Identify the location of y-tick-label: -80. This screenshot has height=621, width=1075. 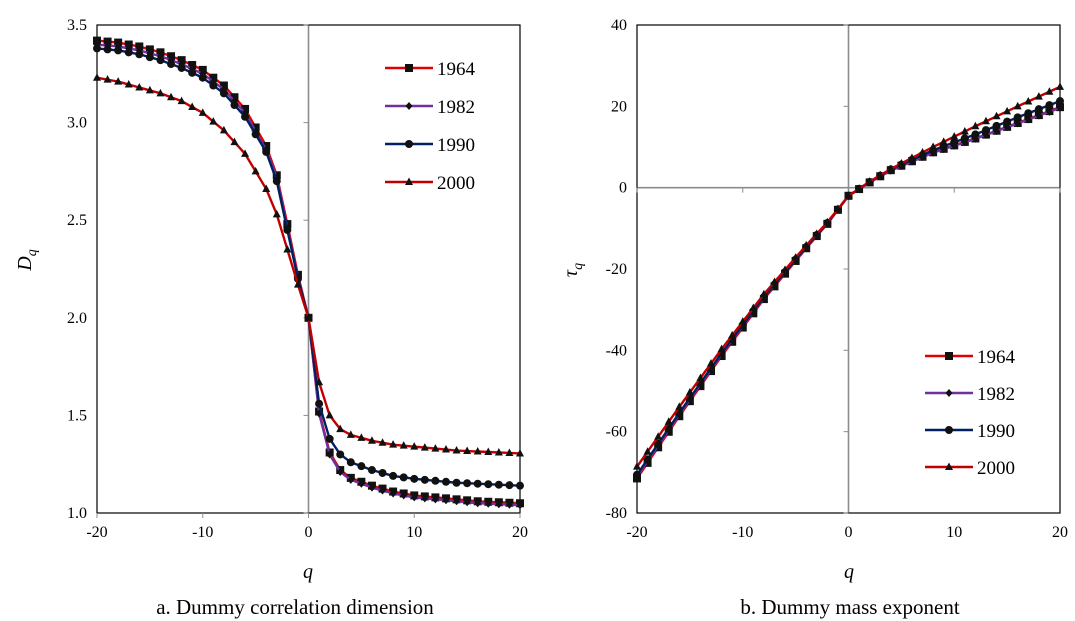
(616, 513).